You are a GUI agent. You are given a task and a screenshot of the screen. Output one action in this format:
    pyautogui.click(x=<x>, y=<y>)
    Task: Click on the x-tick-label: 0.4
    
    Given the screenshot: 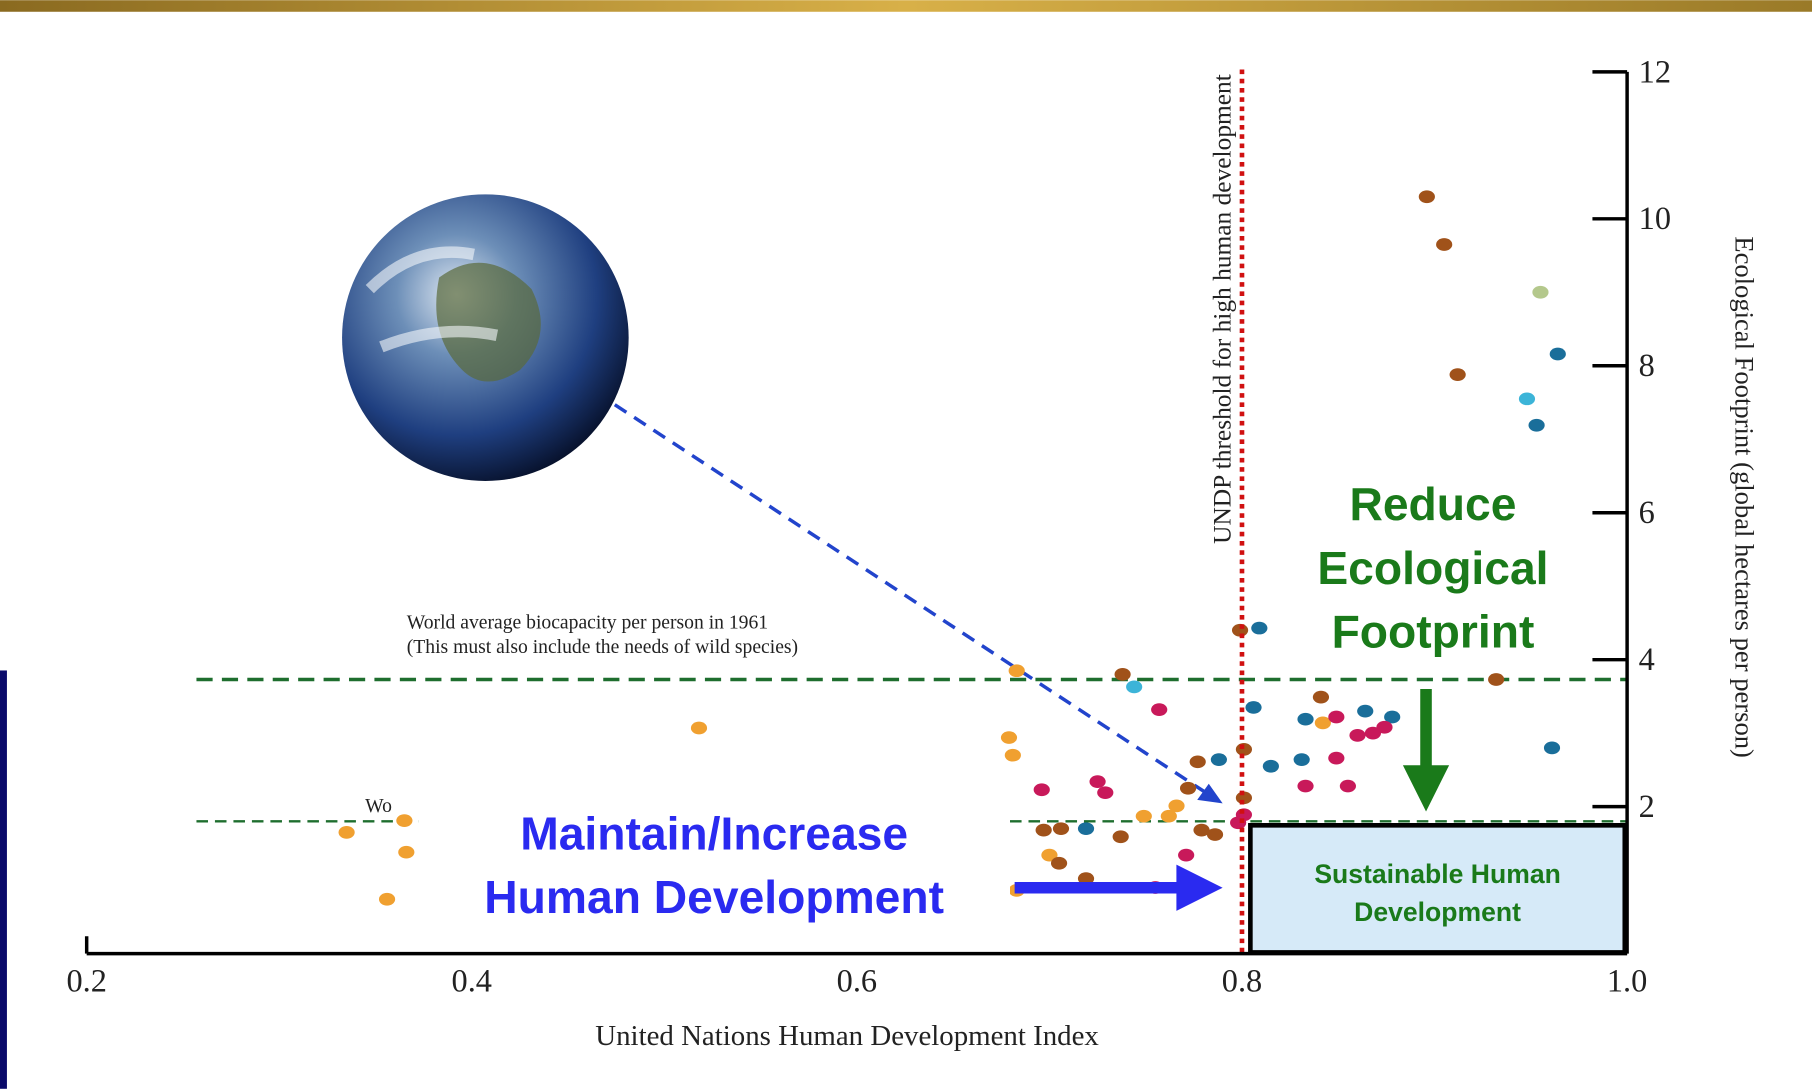 What is the action you would take?
    pyautogui.click(x=472, y=981)
    